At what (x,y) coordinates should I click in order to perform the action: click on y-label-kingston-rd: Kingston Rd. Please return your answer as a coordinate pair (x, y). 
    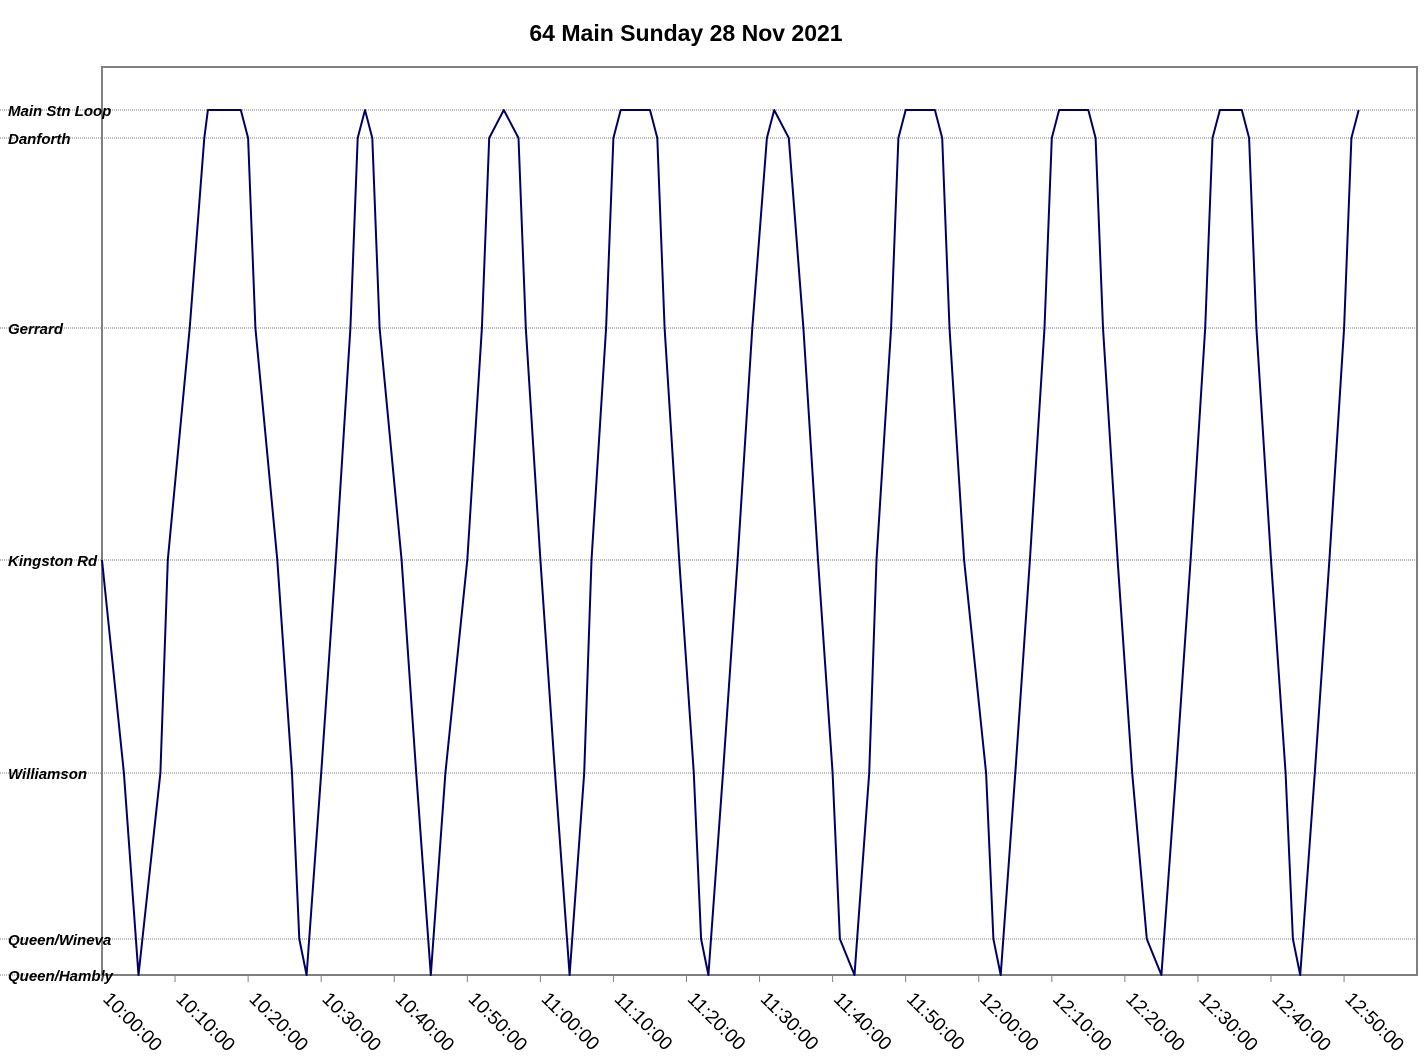
    Looking at the image, I should click on (53, 561).